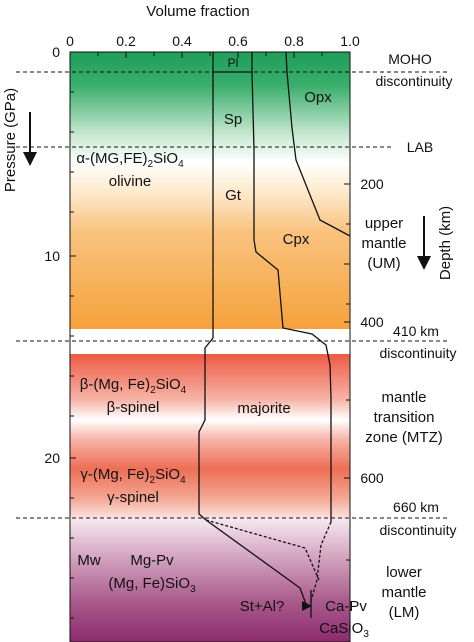 Image resolution: width=474 pixels, height=642 pixels. What do you see at coordinates (420, 147) in the screenshot?
I see `lab-label: LAB` at bounding box center [420, 147].